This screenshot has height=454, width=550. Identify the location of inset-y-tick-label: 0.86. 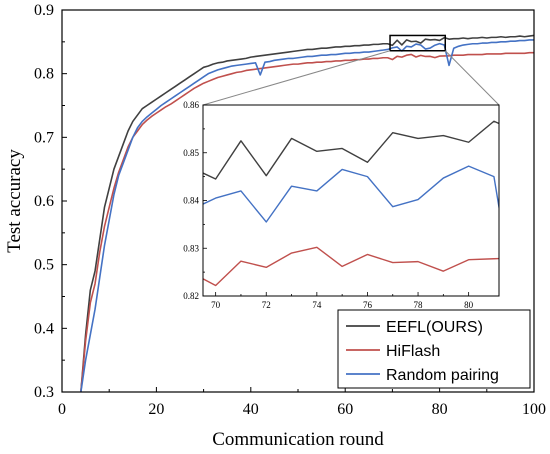
(191, 105).